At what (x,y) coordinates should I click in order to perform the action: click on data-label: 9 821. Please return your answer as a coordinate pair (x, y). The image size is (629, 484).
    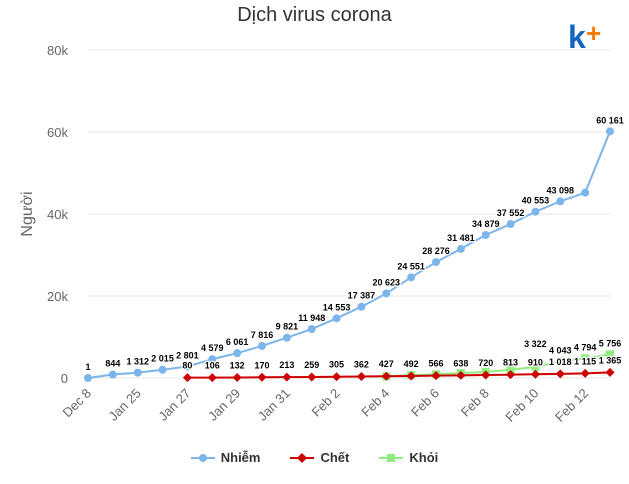
    Looking at the image, I should click on (287, 327).